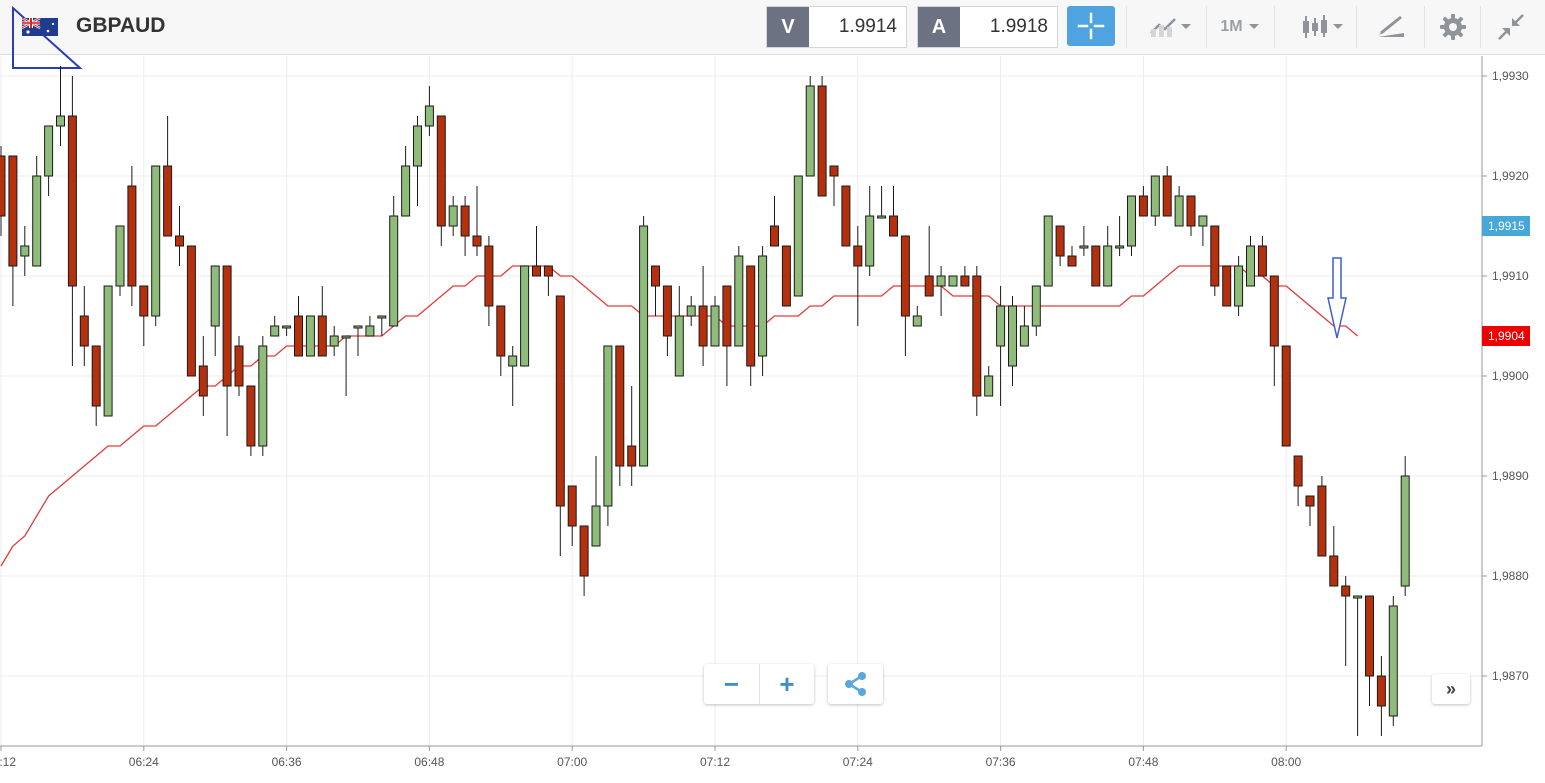 The width and height of the screenshot is (1545, 783). What do you see at coordinates (731, 683) in the screenshot?
I see `zoom-out-button: −` at bounding box center [731, 683].